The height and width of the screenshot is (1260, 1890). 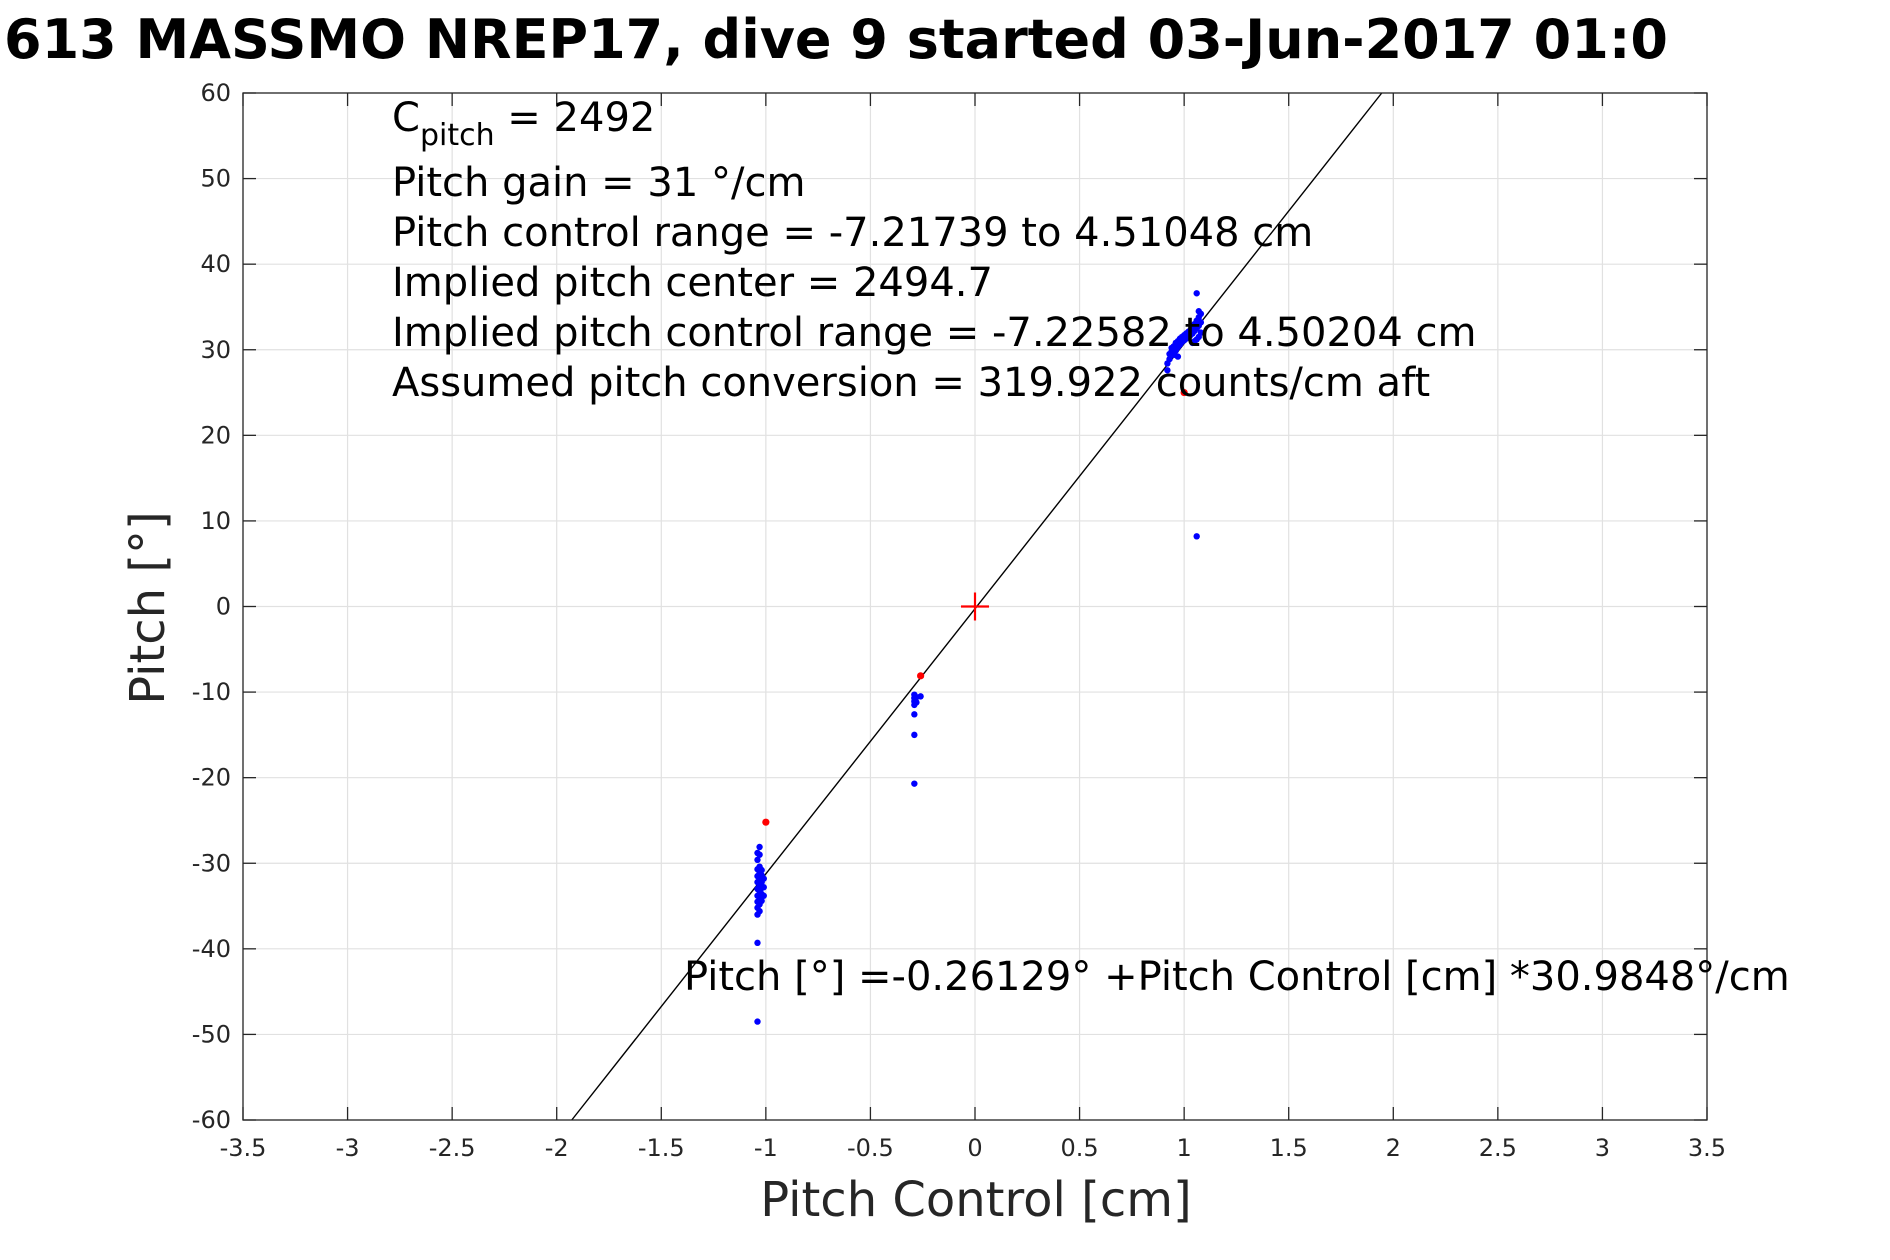 I want to click on x-tick-labels: -3.5 -3 -2.5 -2 -1.5 -1 -0.5 0 0.5 1 1.5 2 2.5 3 3.5, so click(x=973, y=1148).